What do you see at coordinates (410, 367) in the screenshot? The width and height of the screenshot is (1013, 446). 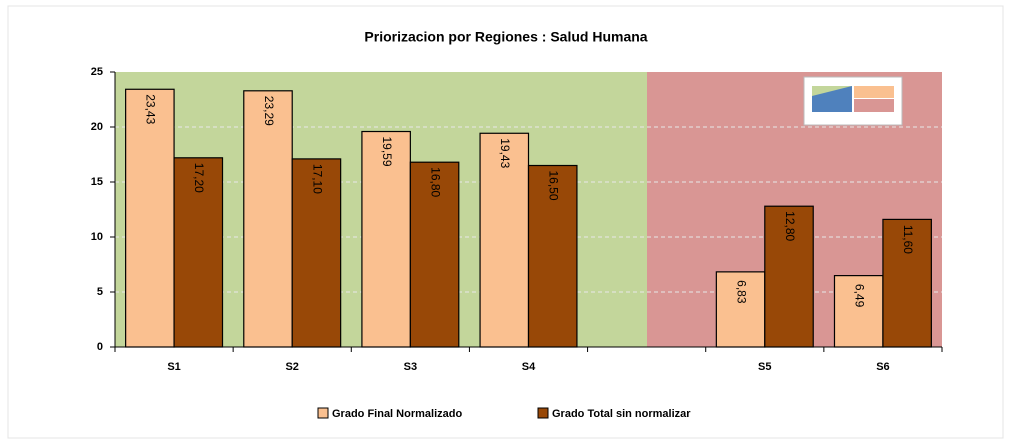 I see `x-tick-label: S3` at bounding box center [410, 367].